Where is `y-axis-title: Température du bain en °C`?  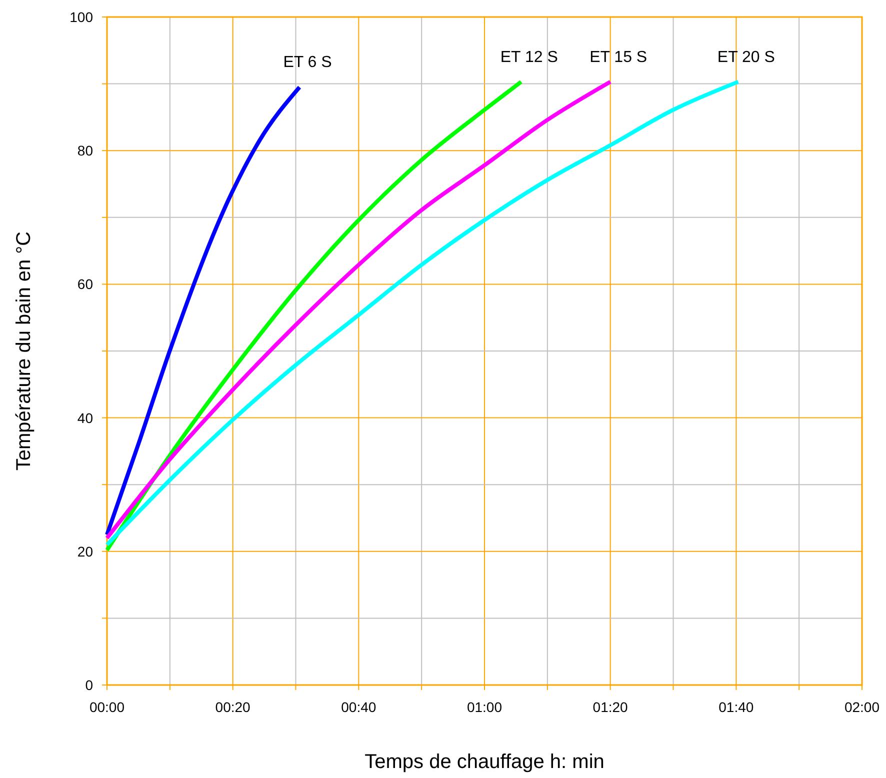
y-axis-title: Température du bain en °C is located at coordinates (24, 351).